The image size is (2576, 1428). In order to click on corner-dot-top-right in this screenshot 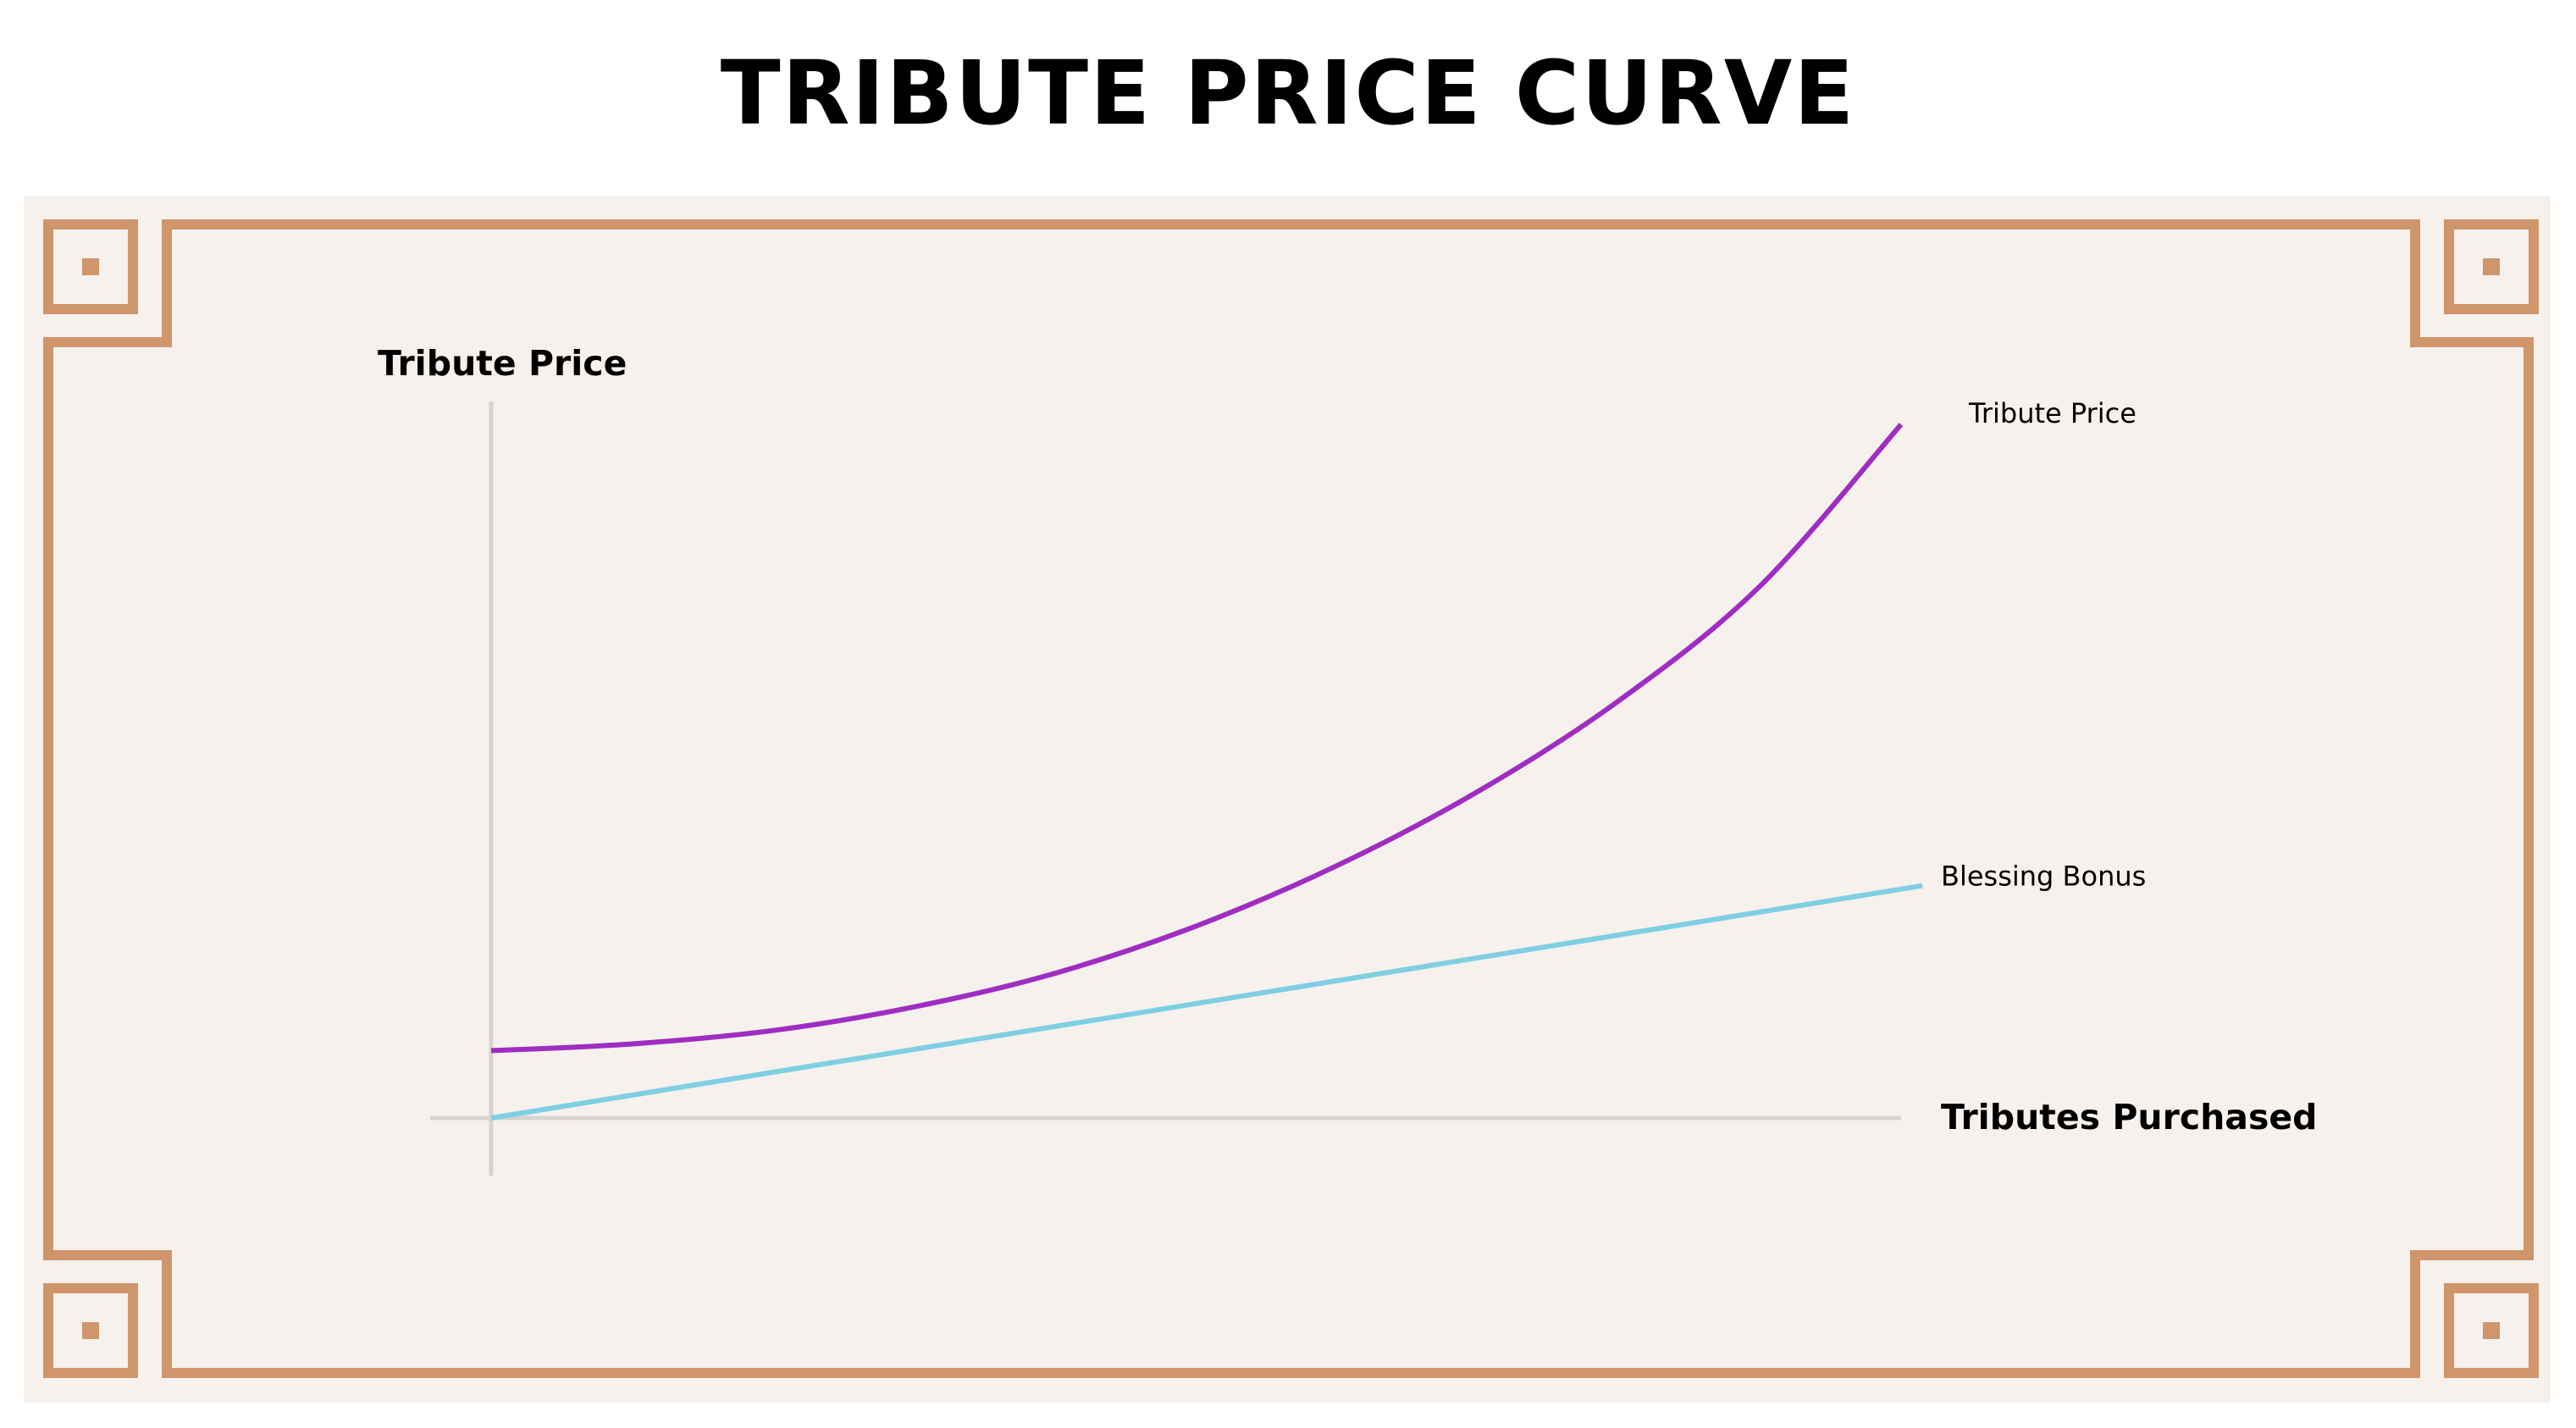, I will do `click(2491, 266)`.